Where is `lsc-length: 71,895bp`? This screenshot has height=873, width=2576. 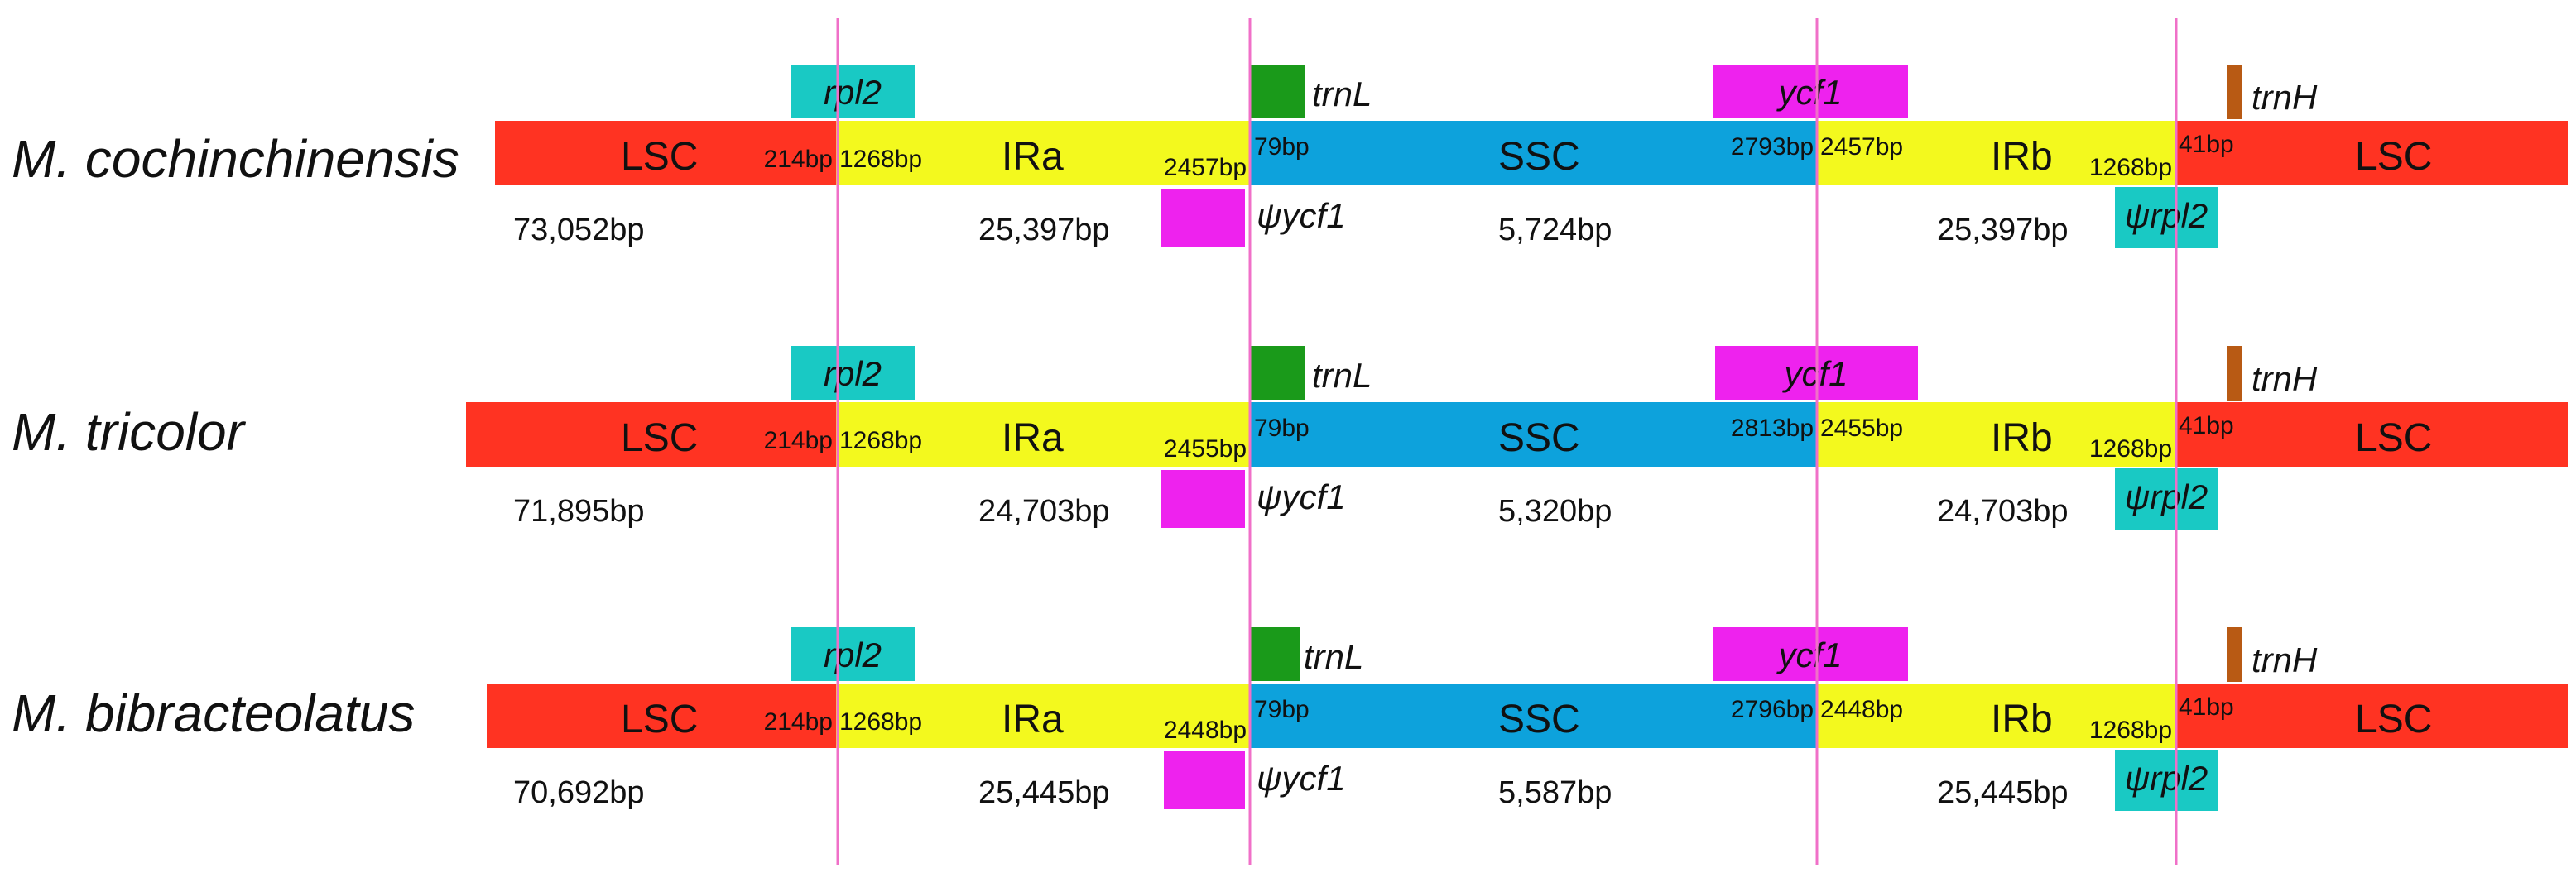 lsc-length: 71,895bp is located at coordinates (579, 511).